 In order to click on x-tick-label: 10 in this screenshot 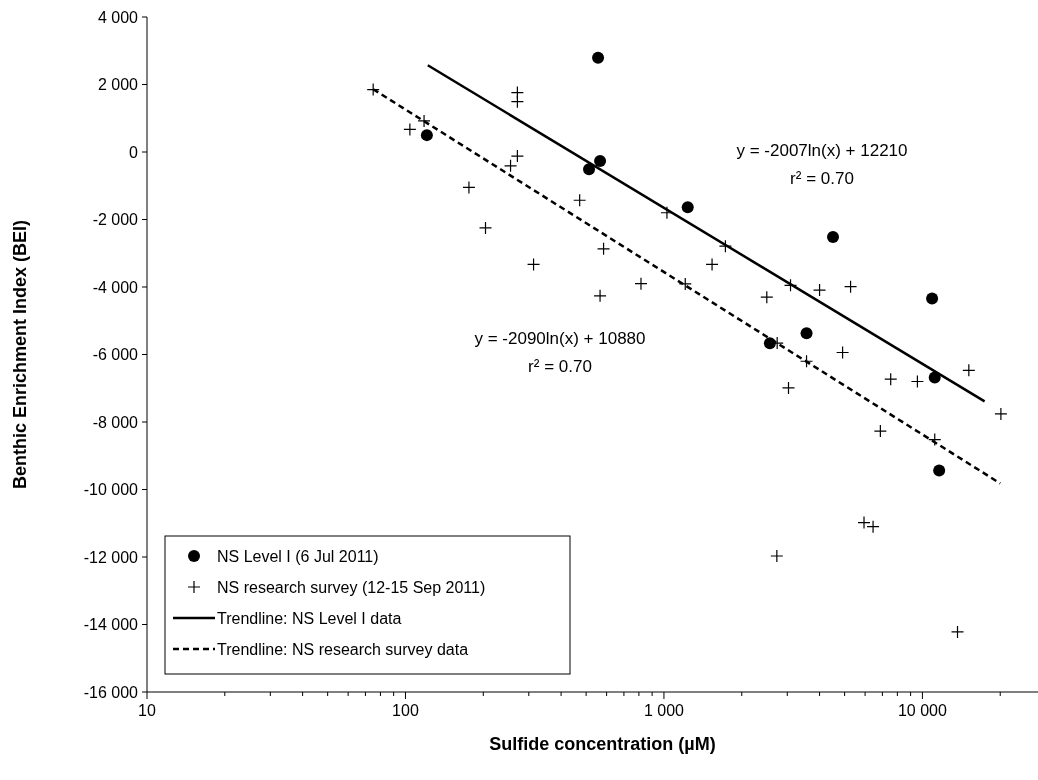, I will do `click(147, 710)`.